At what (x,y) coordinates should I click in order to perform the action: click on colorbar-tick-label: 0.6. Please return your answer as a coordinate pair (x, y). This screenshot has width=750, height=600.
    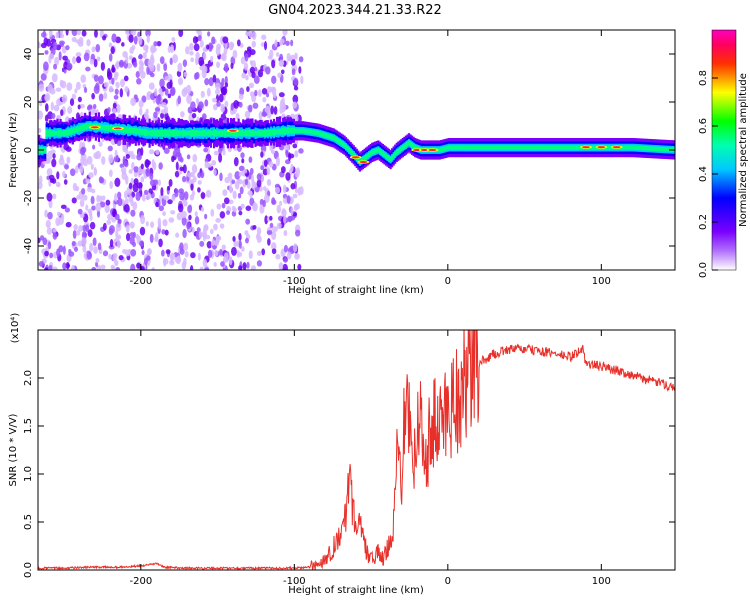
    Looking at the image, I should click on (703, 126).